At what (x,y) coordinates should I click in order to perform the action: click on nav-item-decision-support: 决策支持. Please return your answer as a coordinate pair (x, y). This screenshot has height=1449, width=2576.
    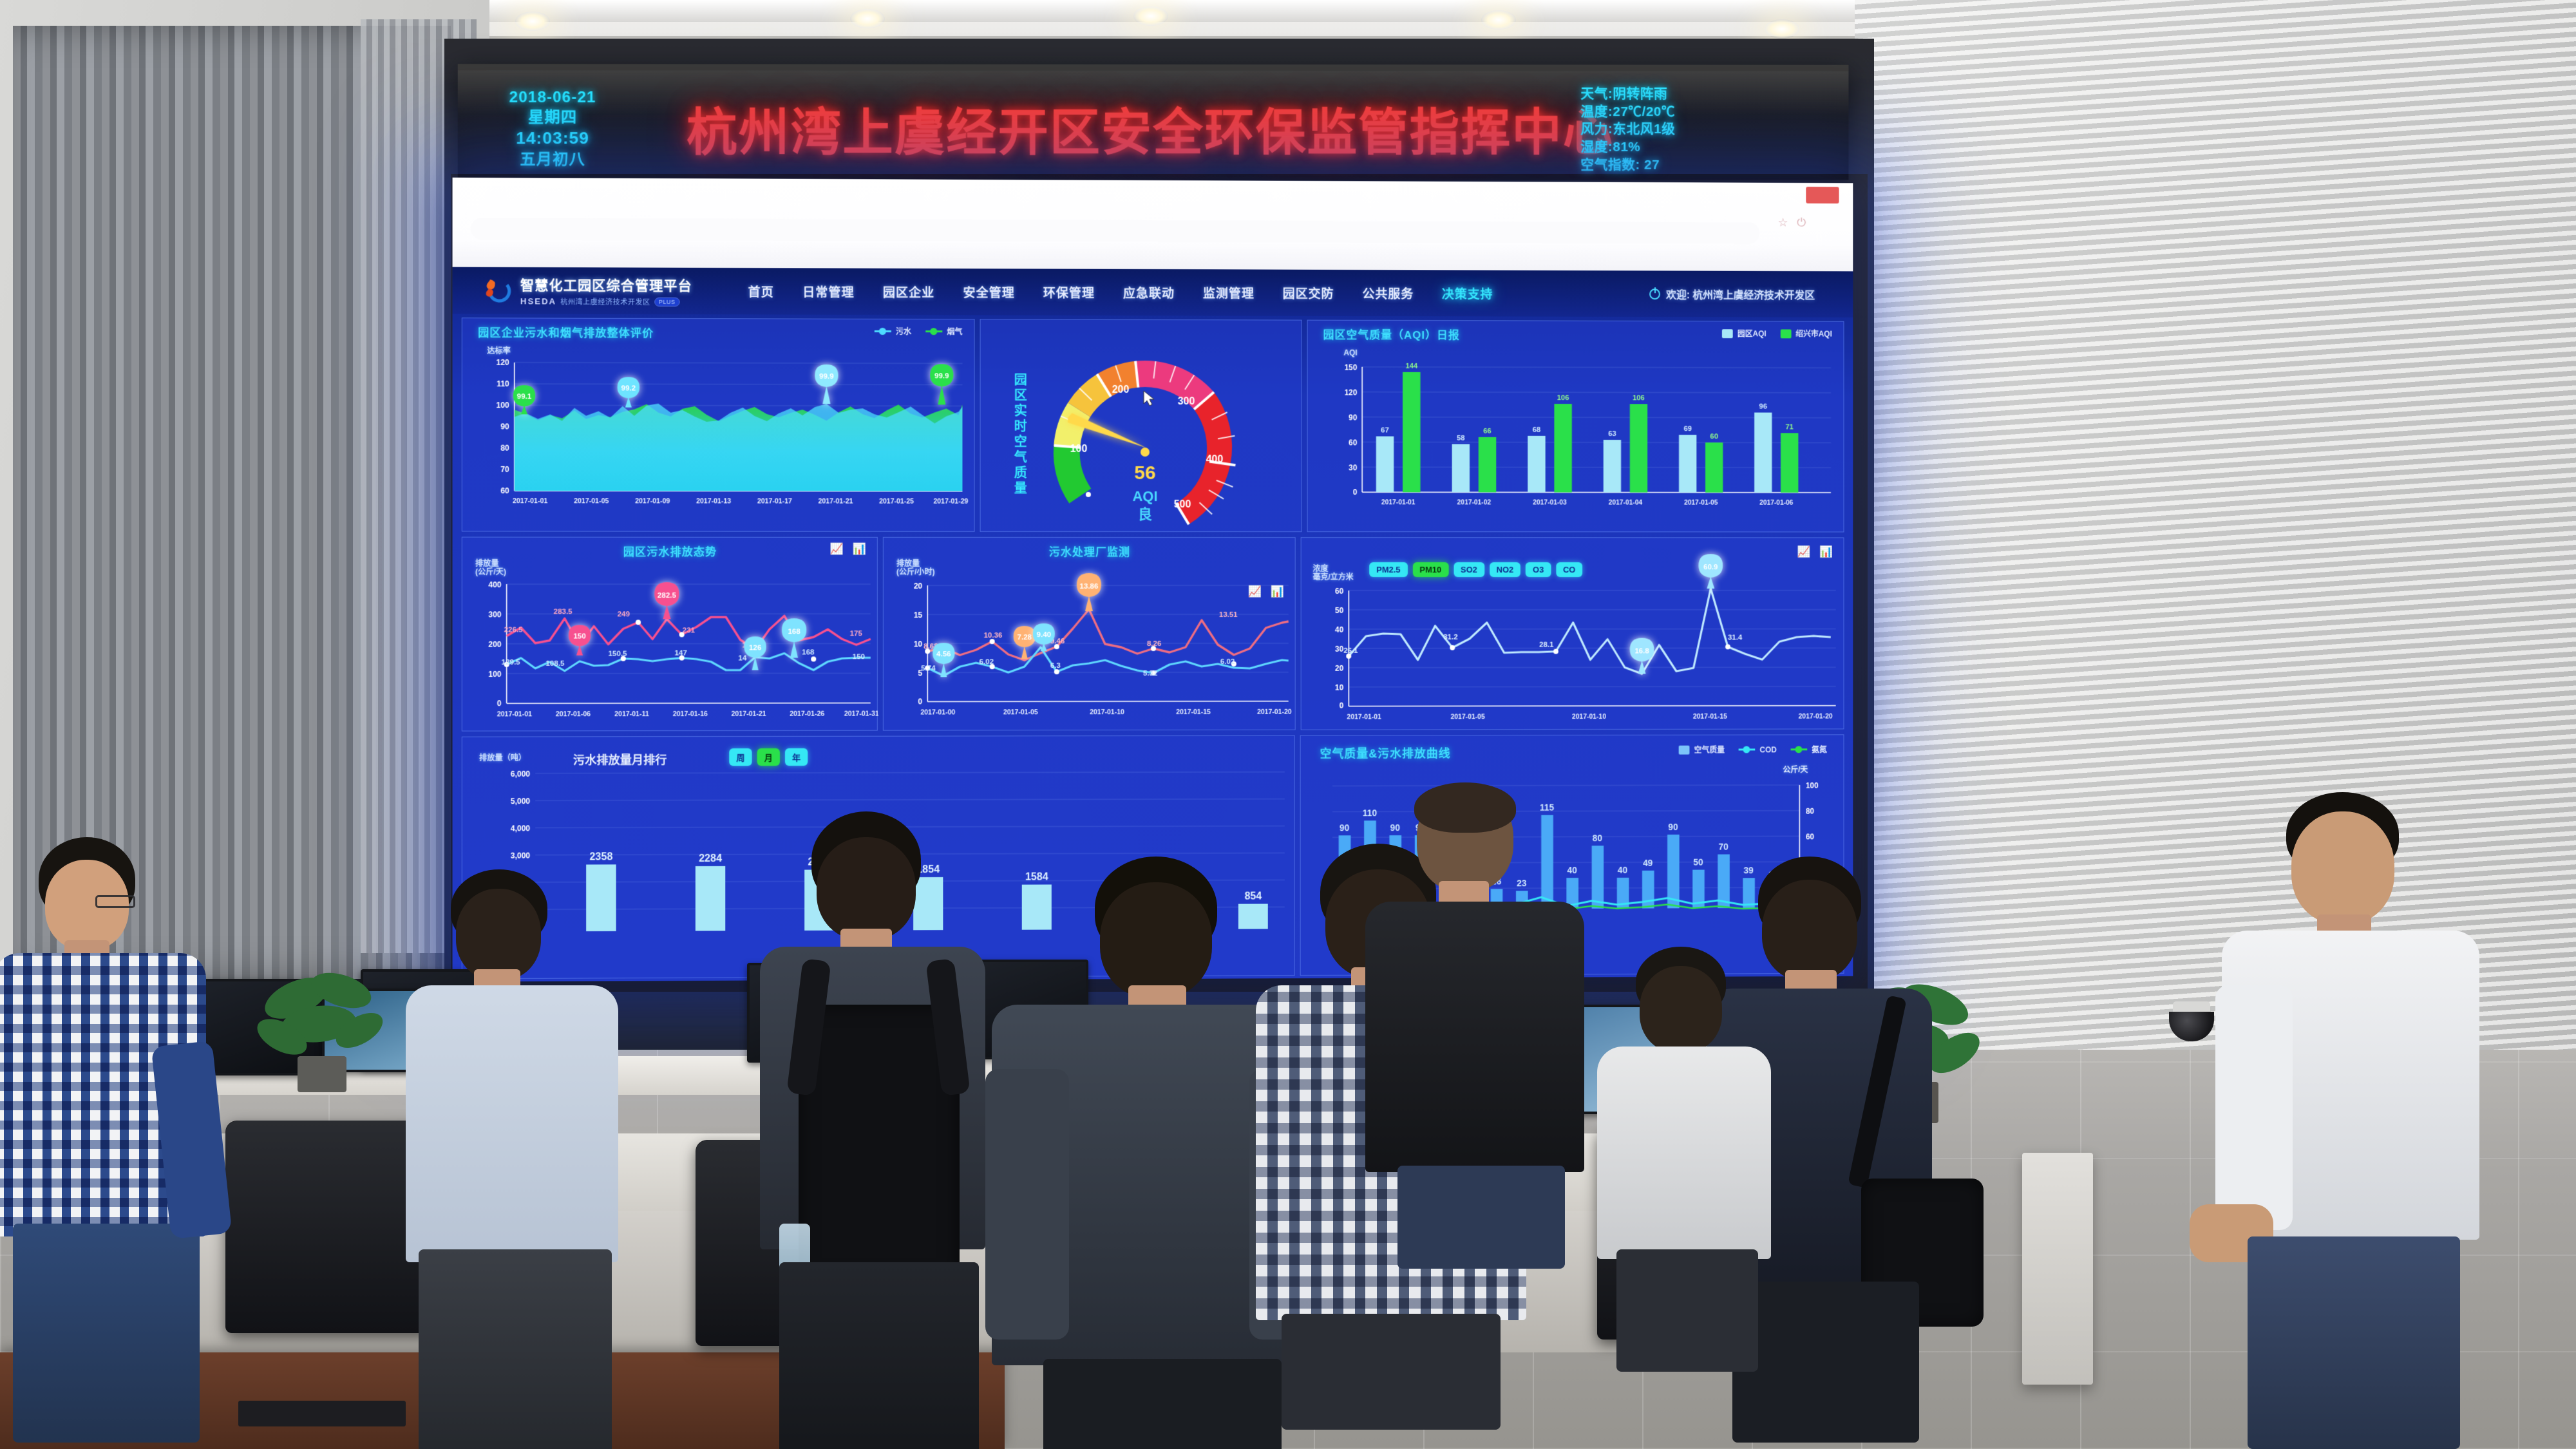
    Looking at the image, I should click on (1467, 294).